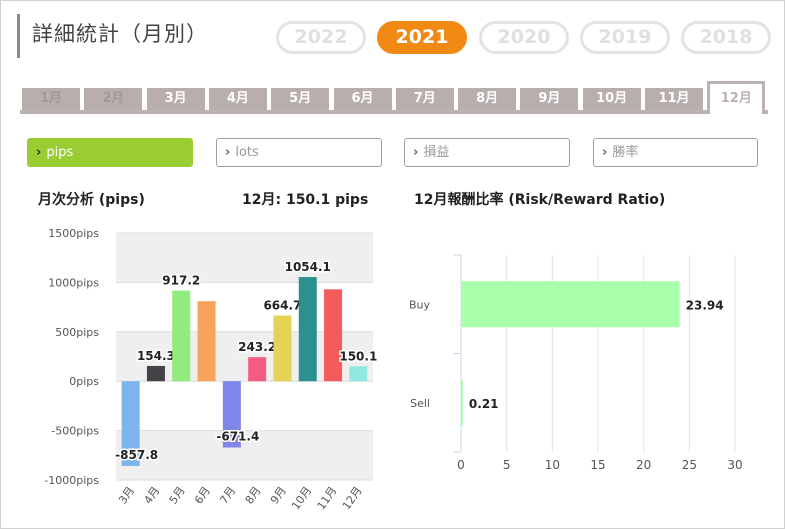  I want to click on ratio-chart-title: 12月報酬比率 (Risk/Reward Ratio), so click(540, 200).